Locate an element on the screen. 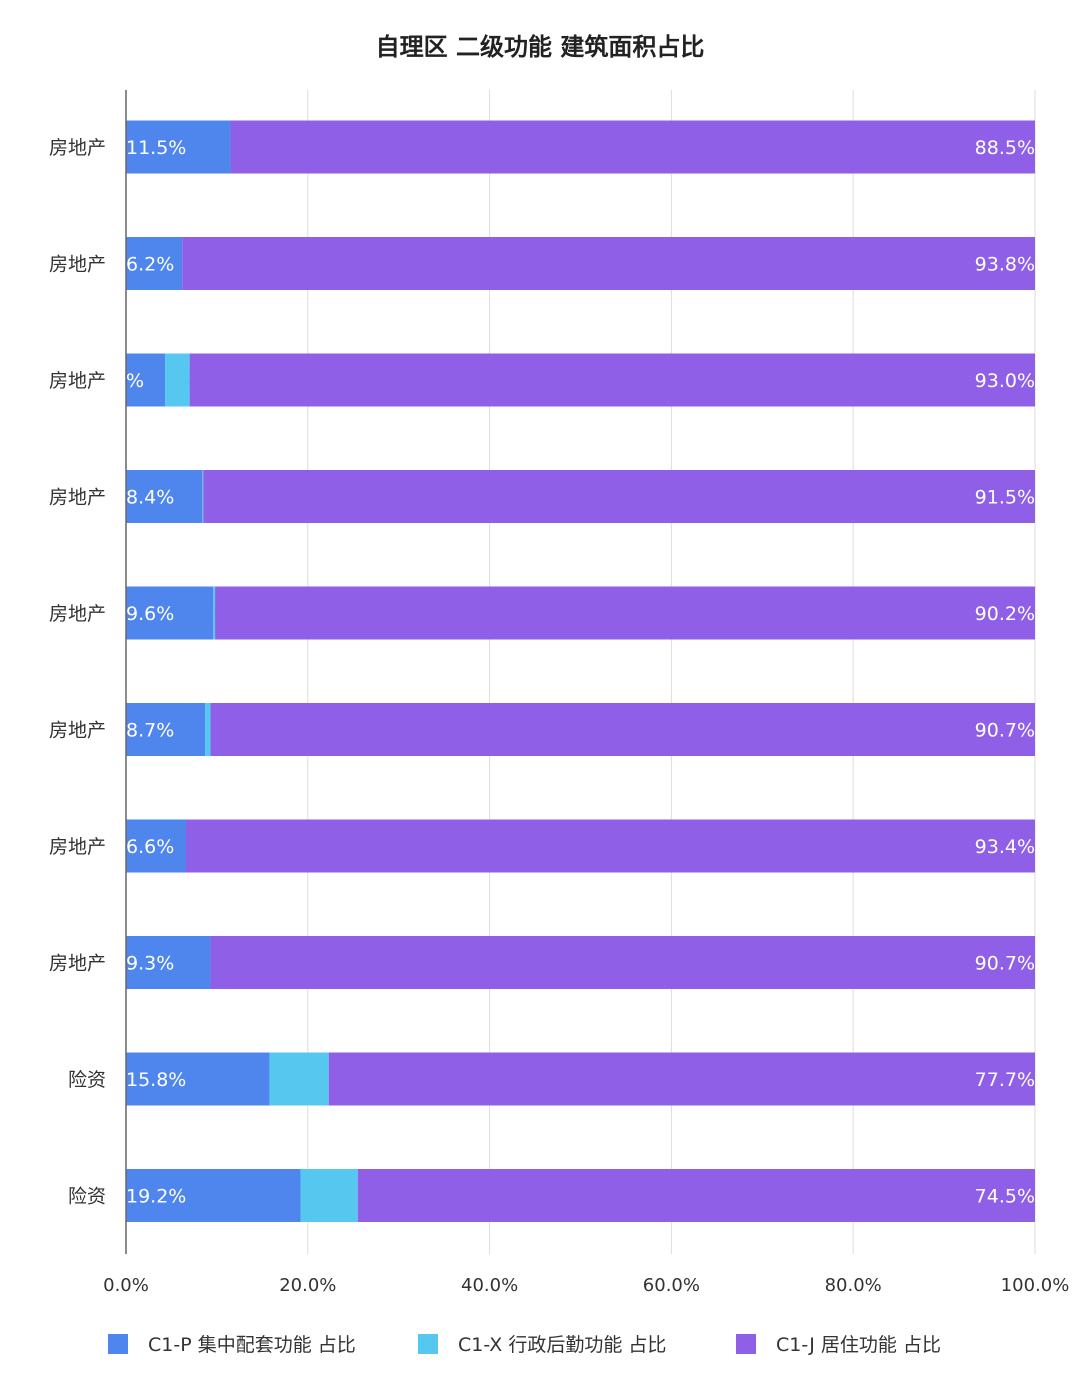  legend: C1-P 集中配套功能 占比 C1-X 行政后勤功能 占比 C1-J 居住功能 占比 is located at coordinates (524, 1345).